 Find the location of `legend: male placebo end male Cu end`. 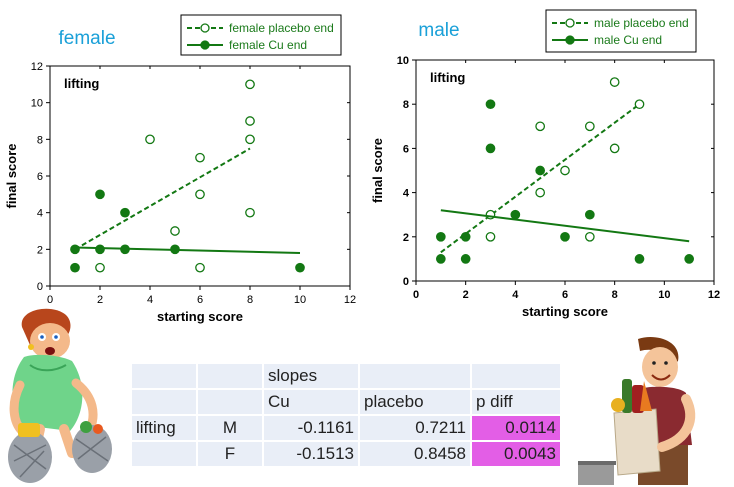

legend: male placebo end male Cu end is located at coordinates (621, 31).